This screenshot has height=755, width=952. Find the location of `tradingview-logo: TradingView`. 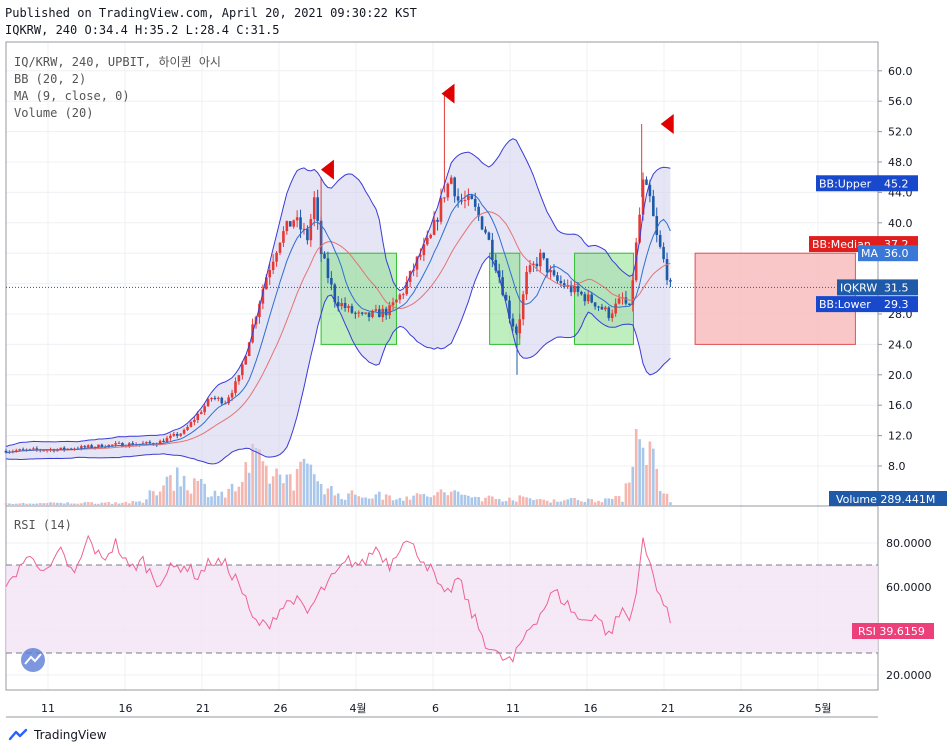

tradingview-logo: TradingView is located at coordinates (57, 735).